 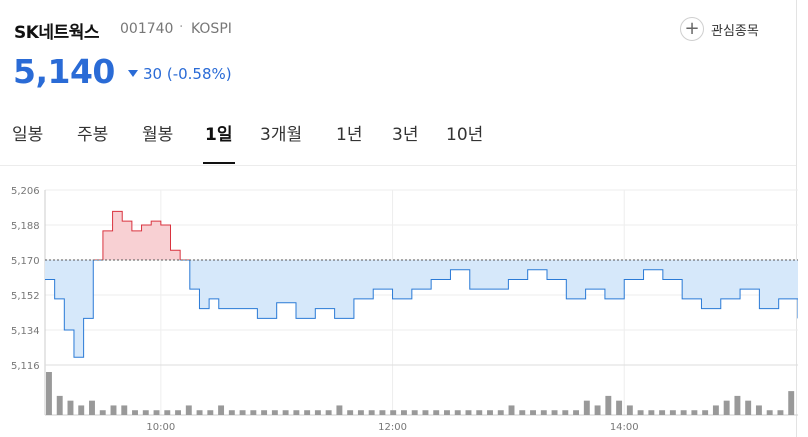 I want to click on tab-monthly: 월봉, so click(x=158, y=135).